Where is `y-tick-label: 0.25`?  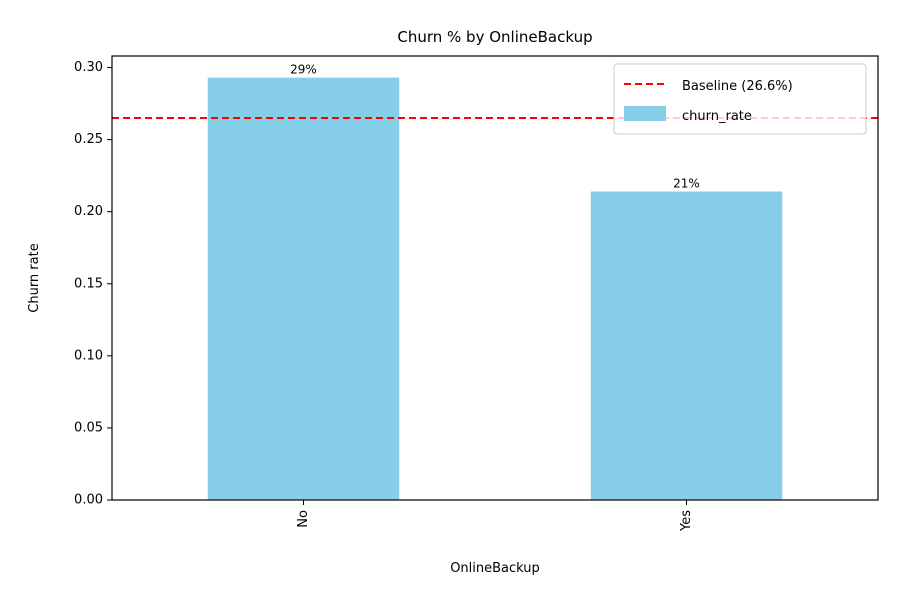 y-tick-label: 0.25 is located at coordinates (88, 139).